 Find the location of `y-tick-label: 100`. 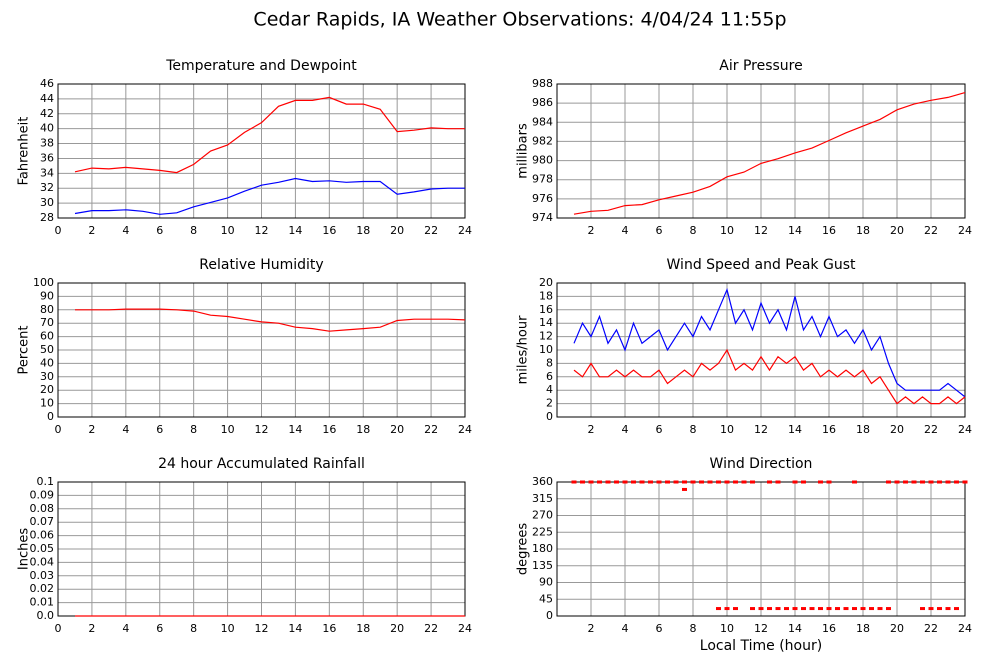

y-tick-label: 100 is located at coordinates (43, 282).